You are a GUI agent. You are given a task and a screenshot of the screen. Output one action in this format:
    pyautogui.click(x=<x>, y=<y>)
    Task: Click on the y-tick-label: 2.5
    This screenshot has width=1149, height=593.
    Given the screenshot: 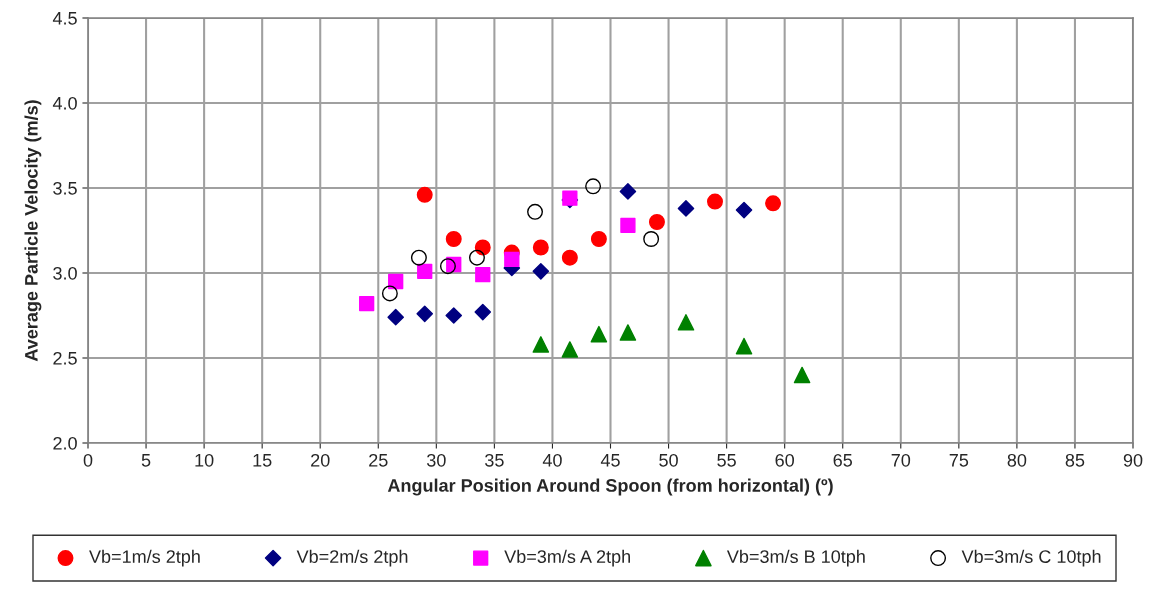 What is the action you would take?
    pyautogui.click(x=65, y=358)
    